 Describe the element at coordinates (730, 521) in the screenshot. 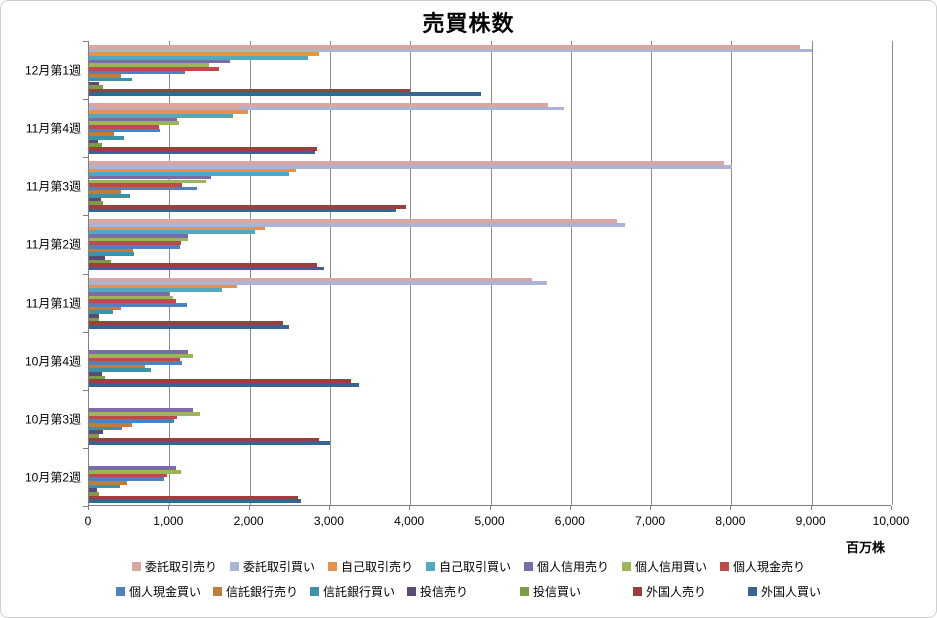

I see `x-tick-label: 8,000` at that location.